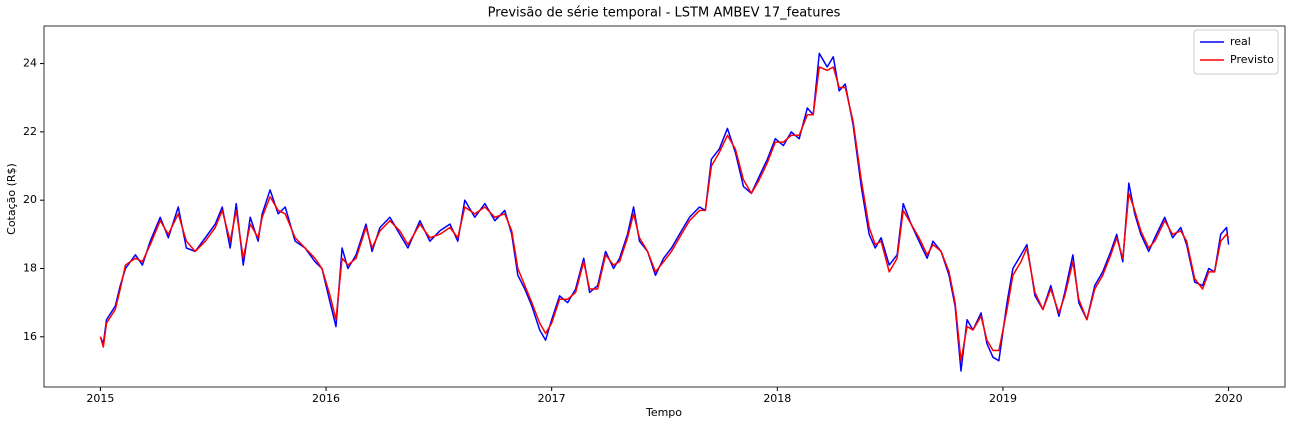  I want to click on legend-label: Previsto, so click(1252, 59).